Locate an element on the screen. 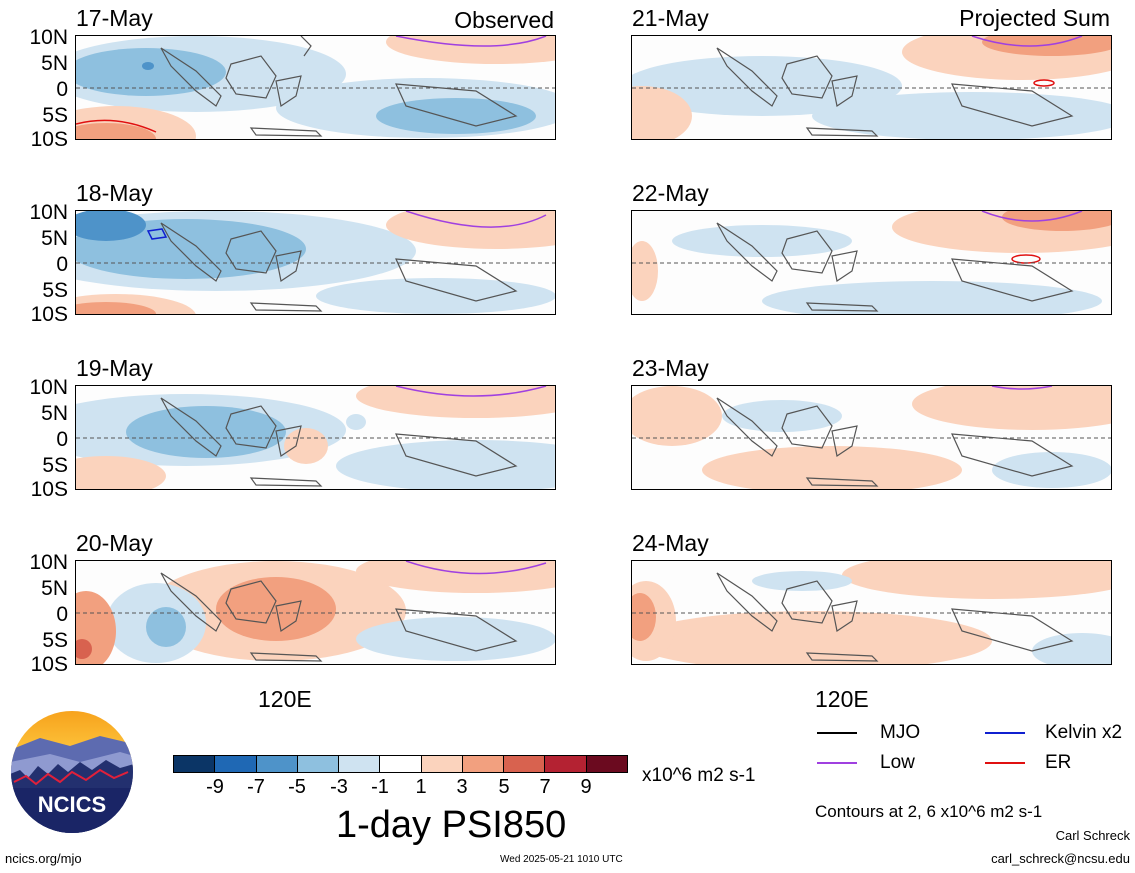 This screenshot has width=1135, height=873. panel-date-label: 20-May is located at coordinates (114, 543).